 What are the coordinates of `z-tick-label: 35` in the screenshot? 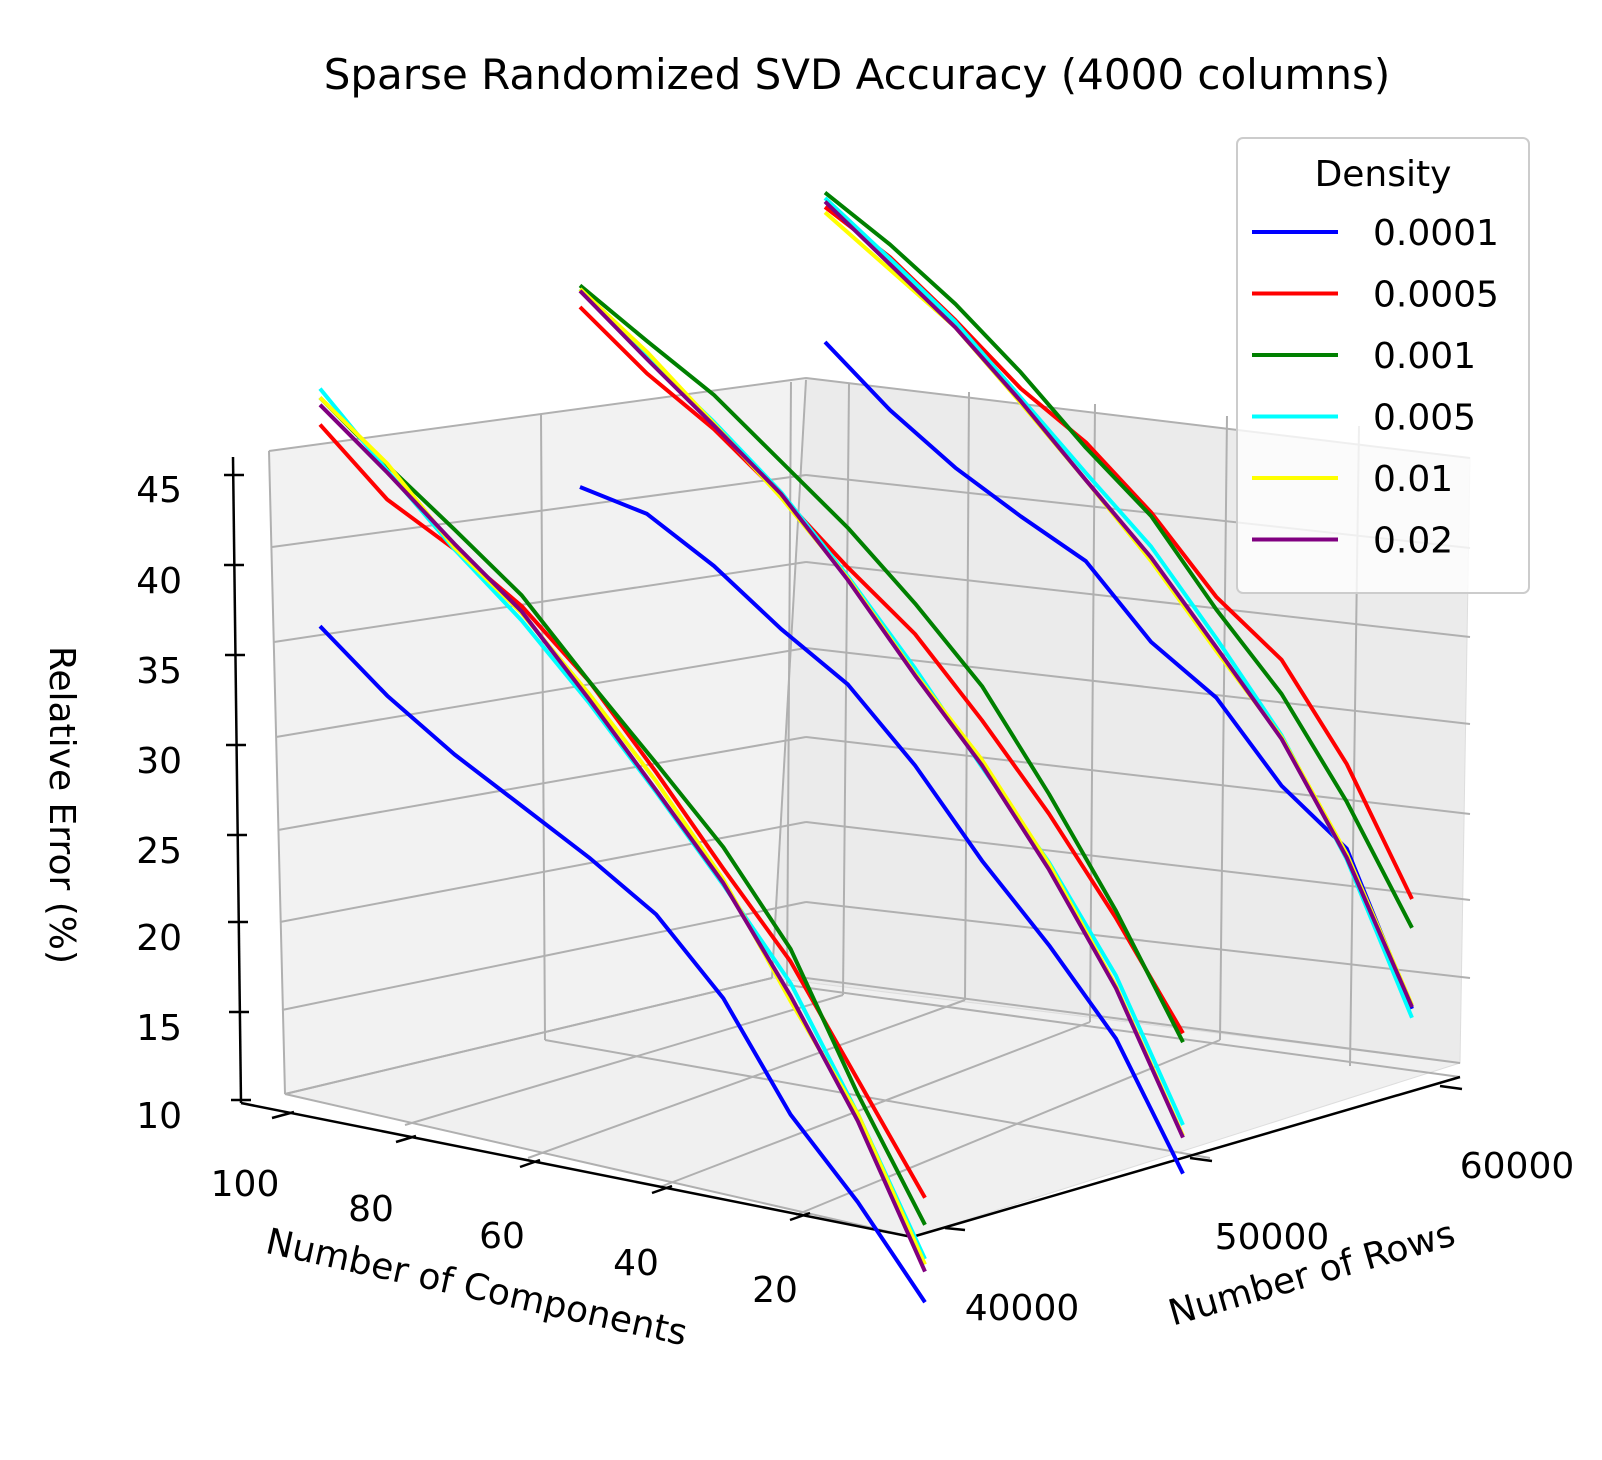 It's located at (159, 671).